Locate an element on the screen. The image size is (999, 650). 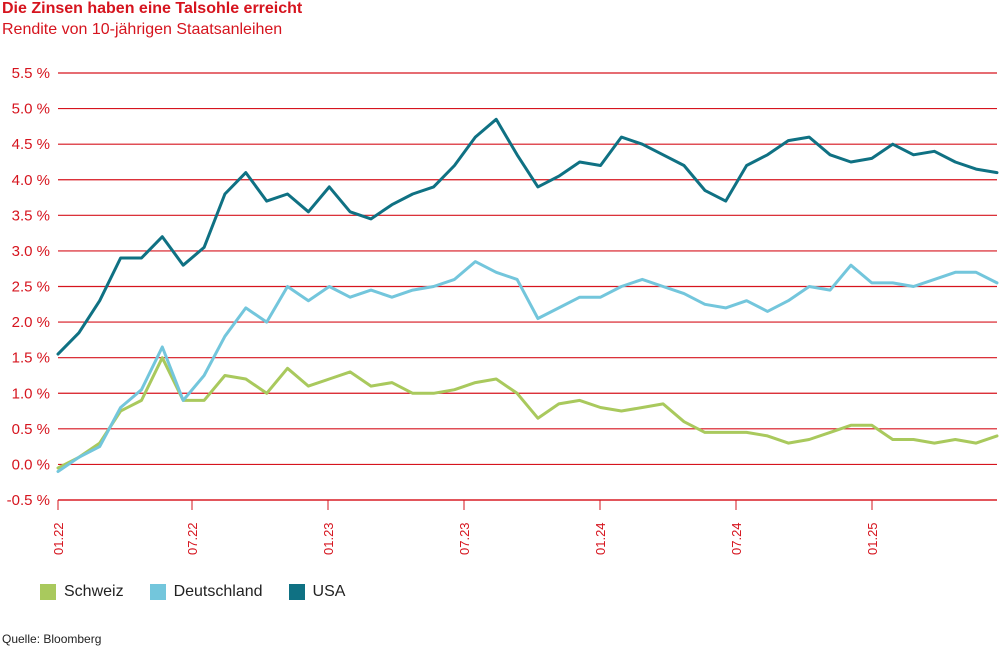
y-tick-label: 5.0 % is located at coordinates (31, 109).